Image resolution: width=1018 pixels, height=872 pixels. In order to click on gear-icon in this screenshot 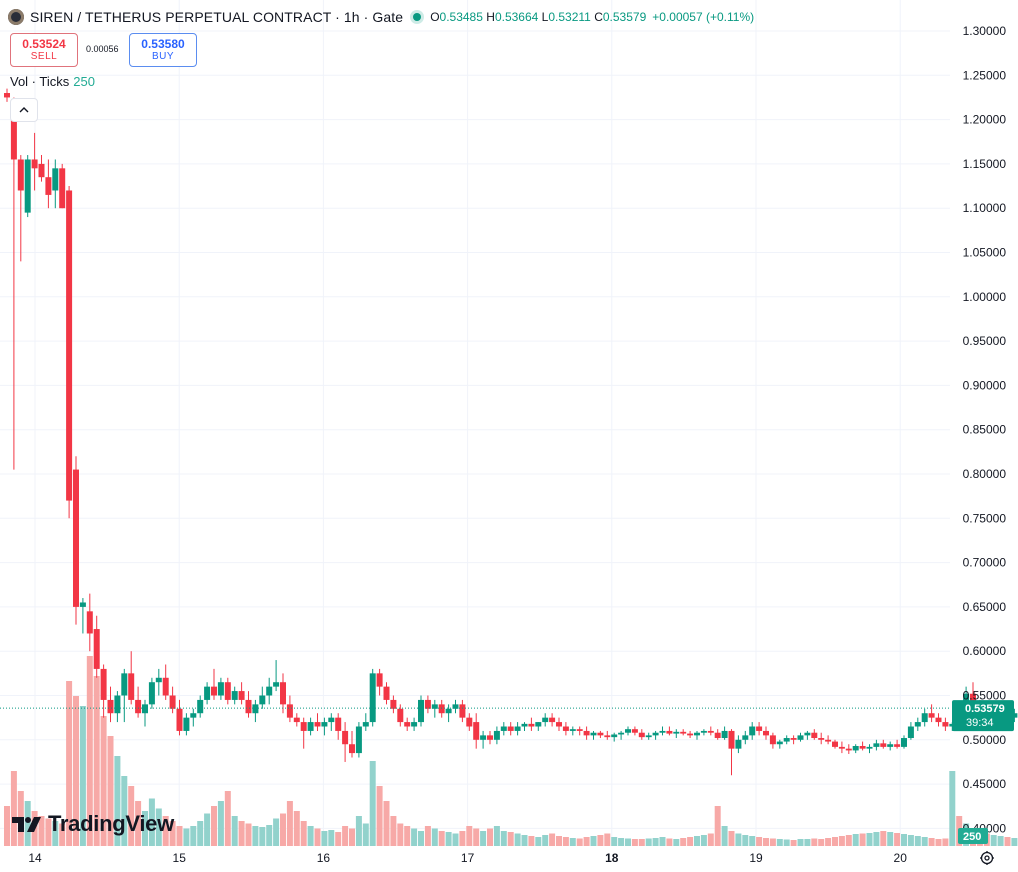, I will do `click(987, 858)`.